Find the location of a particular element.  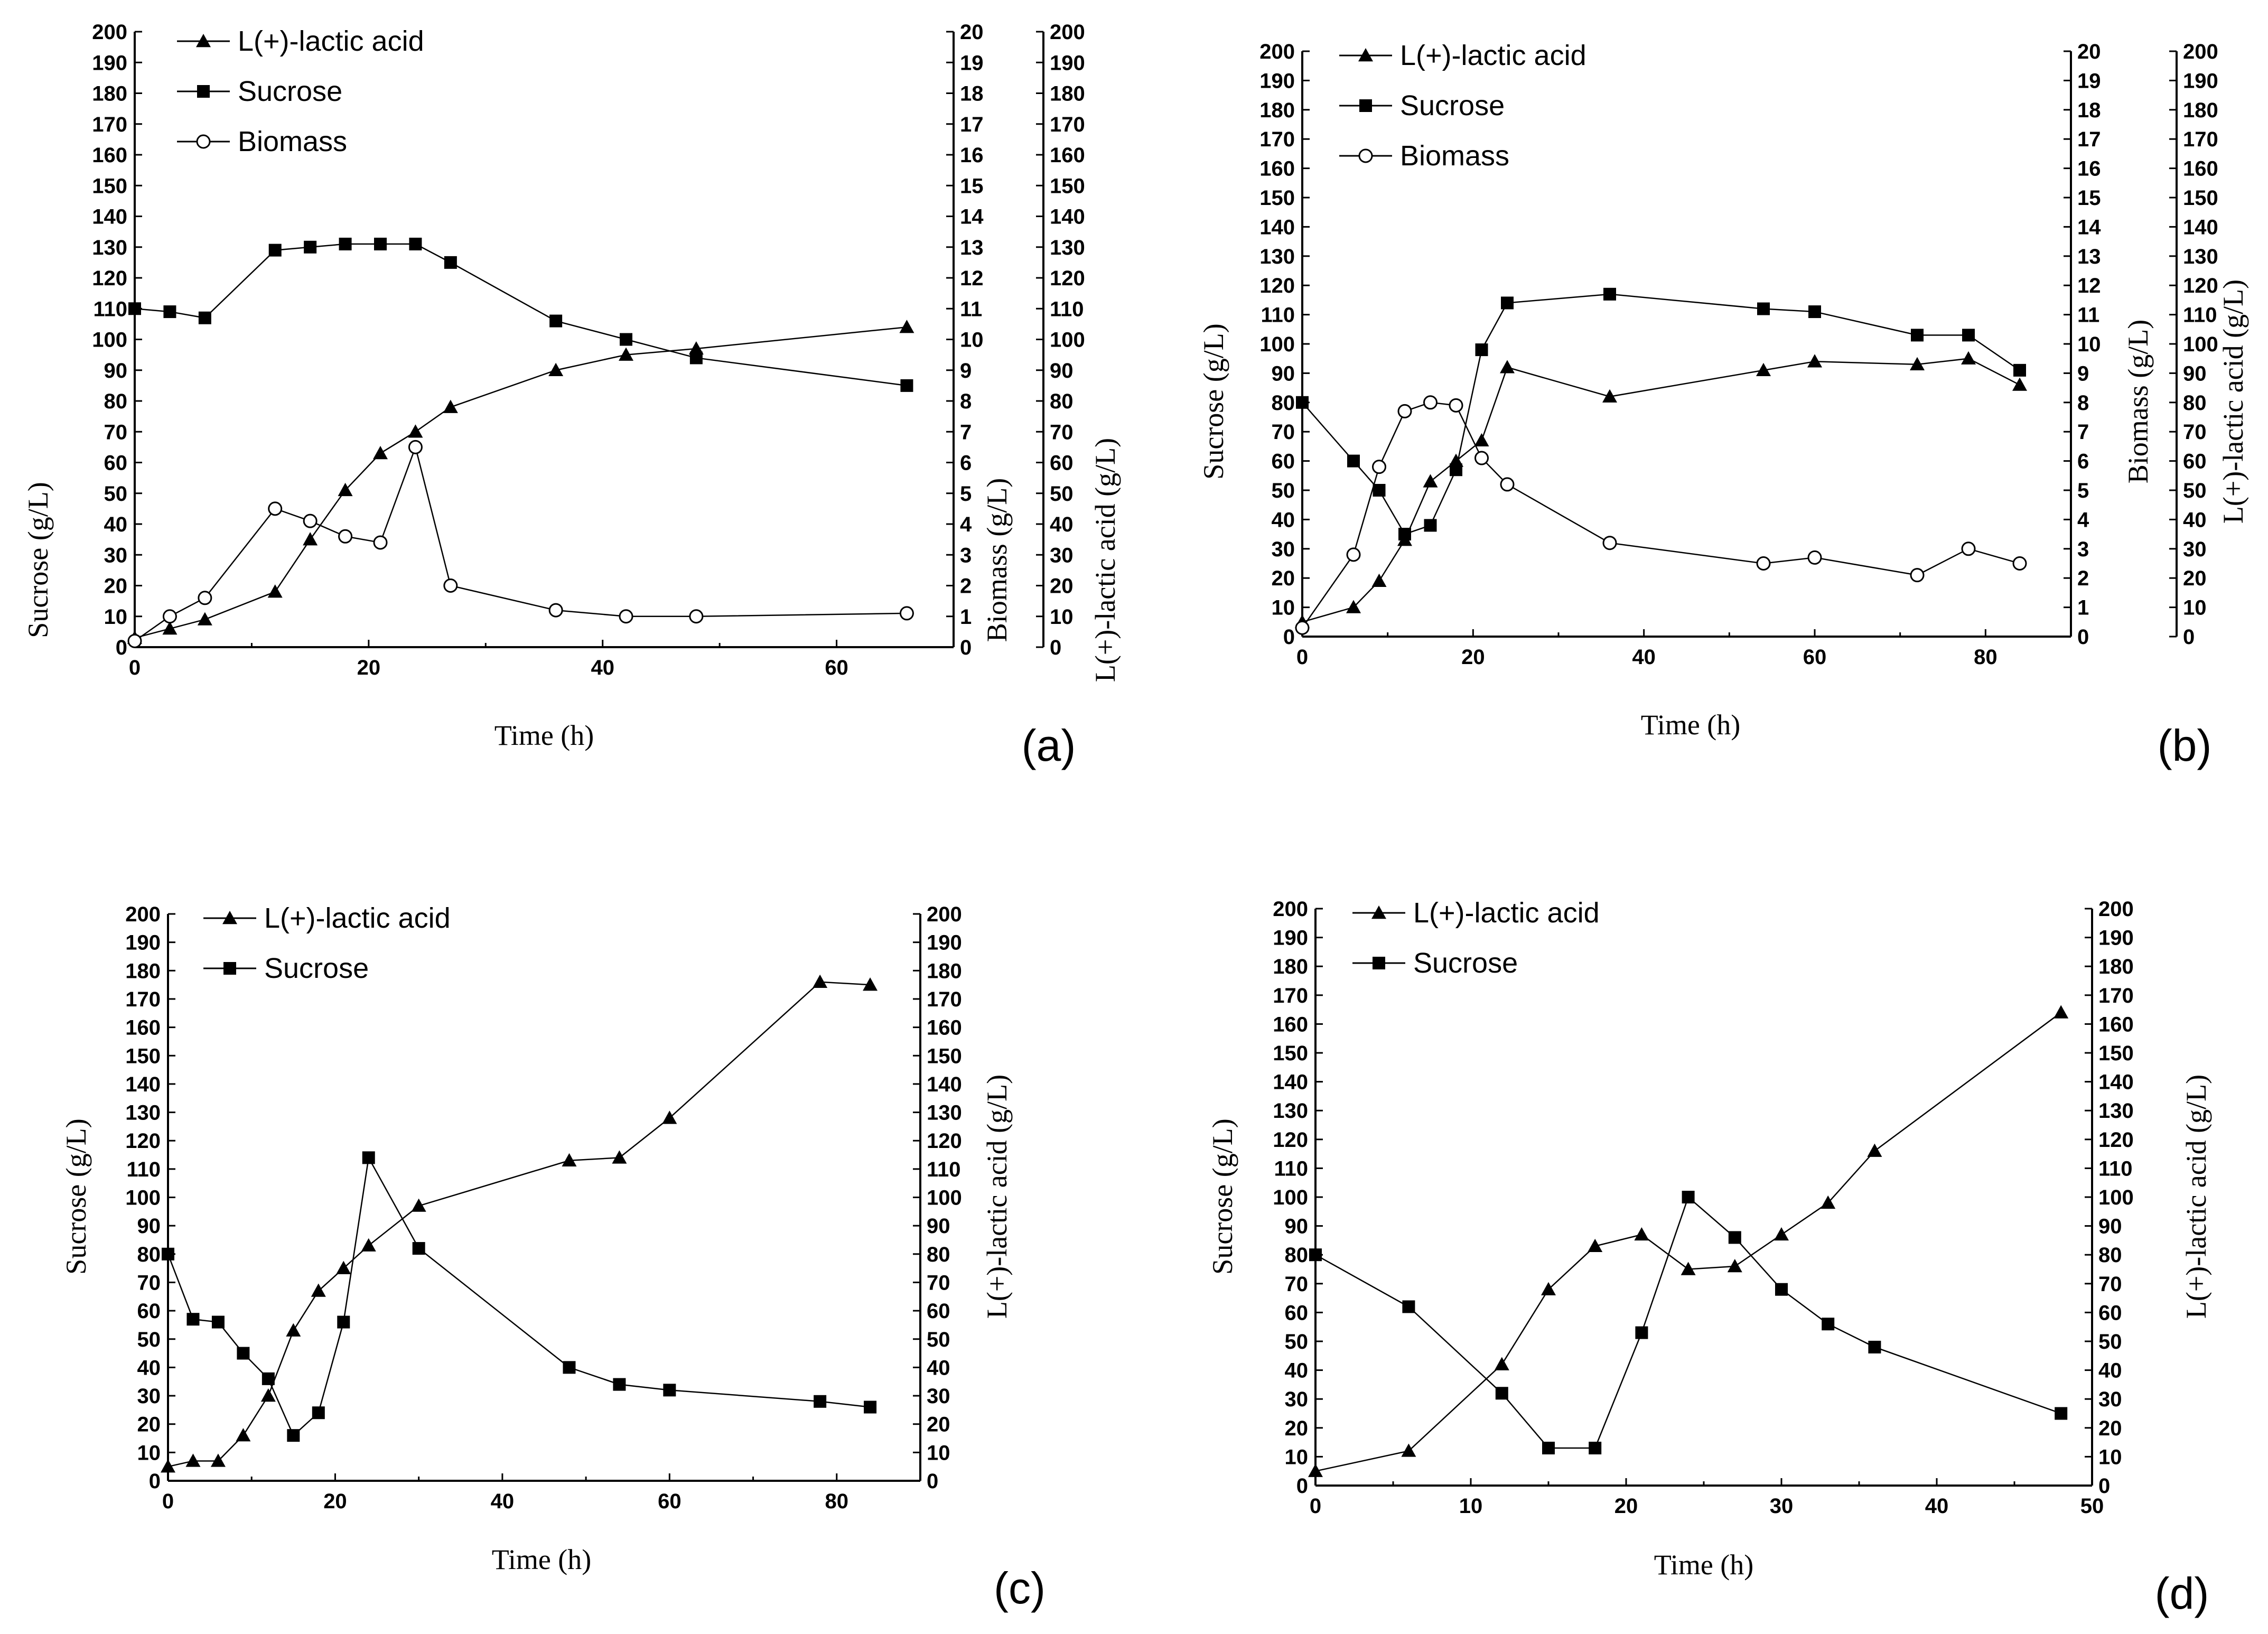

right-y-tick-label: 5 is located at coordinates (2083, 491).